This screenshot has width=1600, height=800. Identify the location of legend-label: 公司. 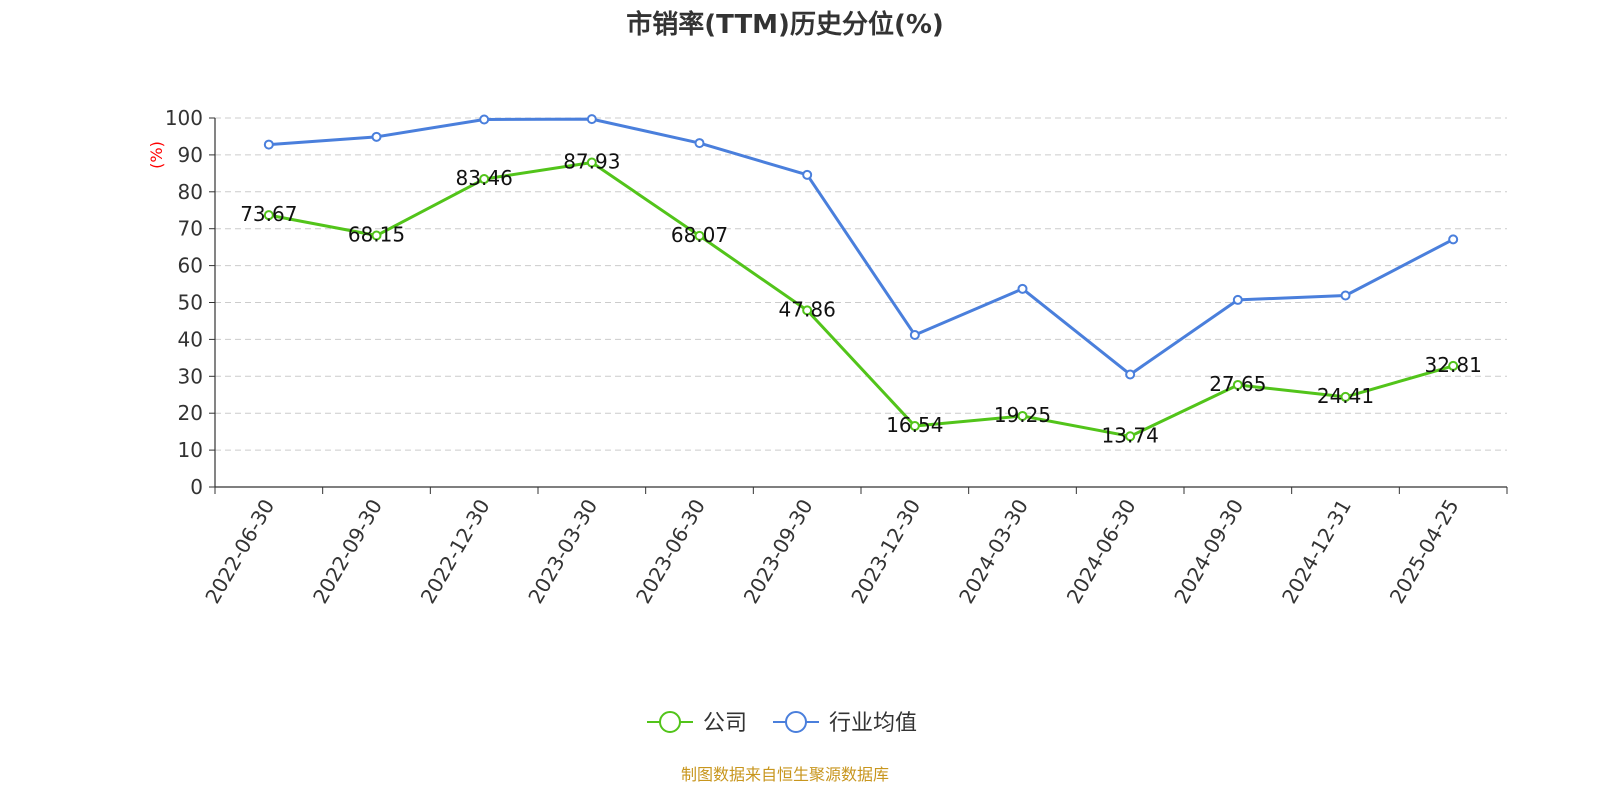
(725, 723).